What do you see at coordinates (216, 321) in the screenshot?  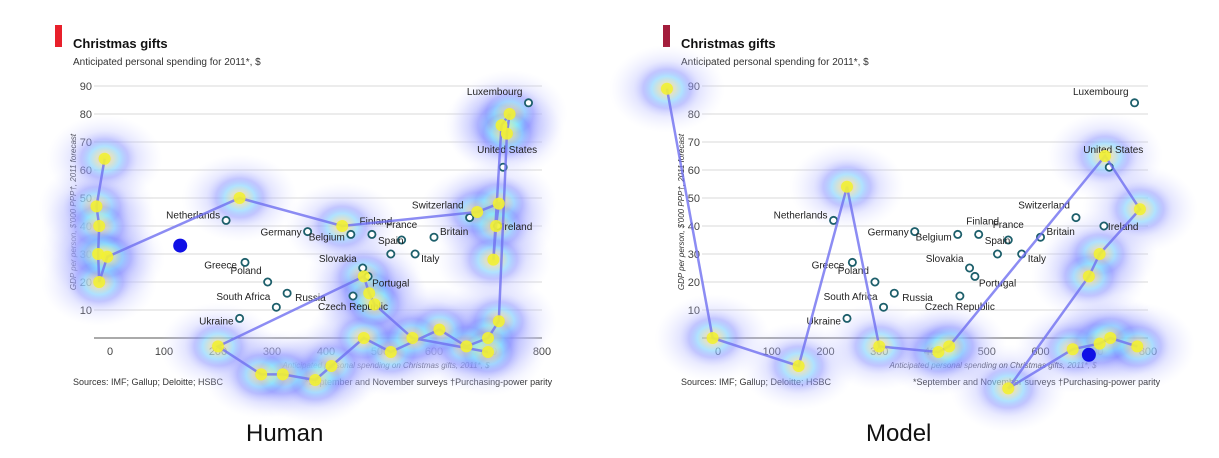 I see `point-label: Ukraine` at bounding box center [216, 321].